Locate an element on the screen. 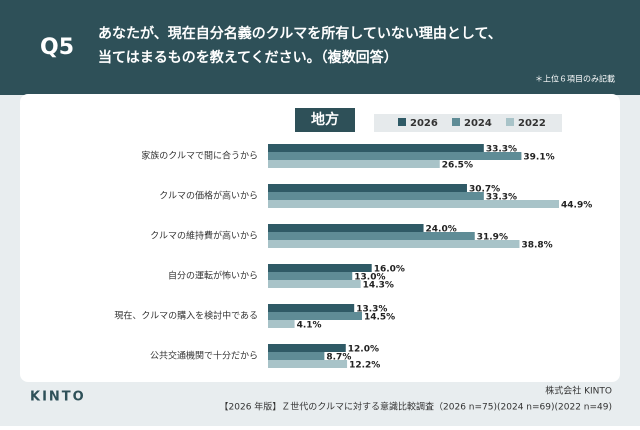  category-label: 公共交通機関で十分だから is located at coordinates (204, 356).